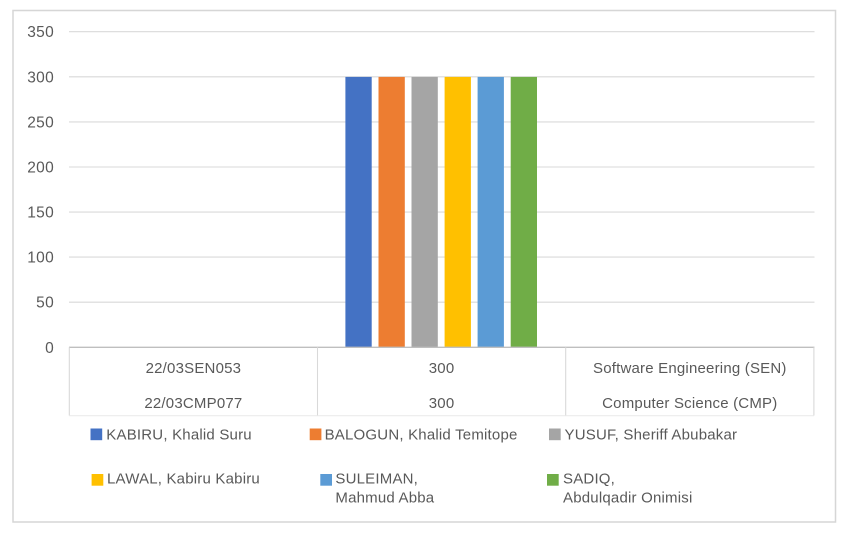 The height and width of the screenshot is (534, 852). Describe the element at coordinates (40, 213) in the screenshot. I see `svg-text: 150` at that location.